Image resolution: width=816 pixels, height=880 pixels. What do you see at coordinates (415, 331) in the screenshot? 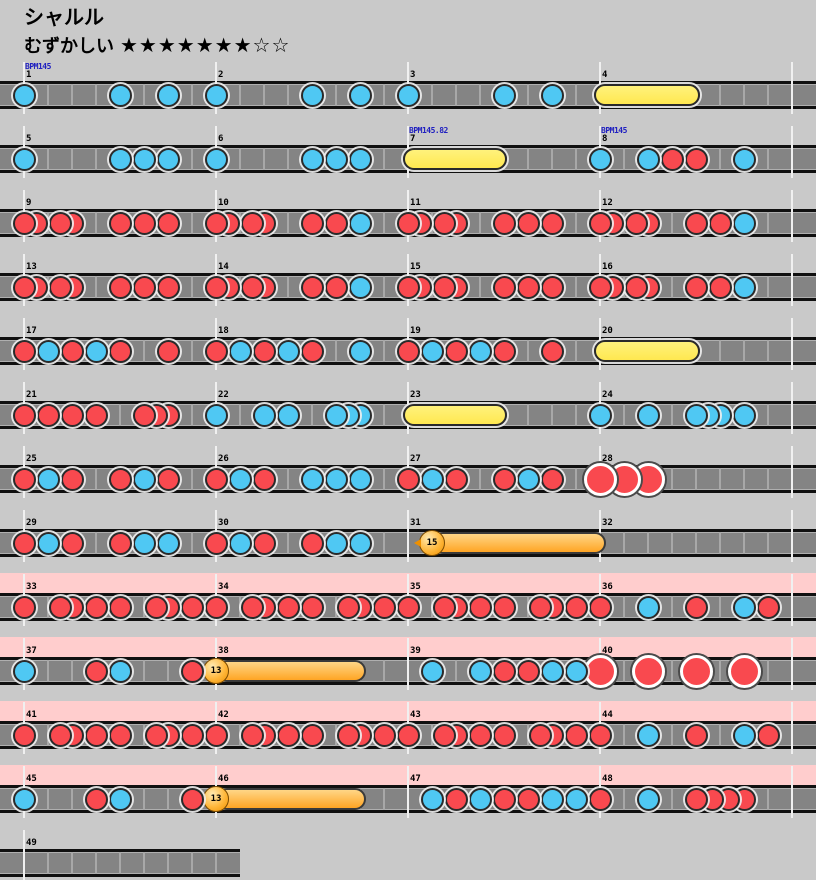
I see `measure-number: 19` at bounding box center [415, 331].